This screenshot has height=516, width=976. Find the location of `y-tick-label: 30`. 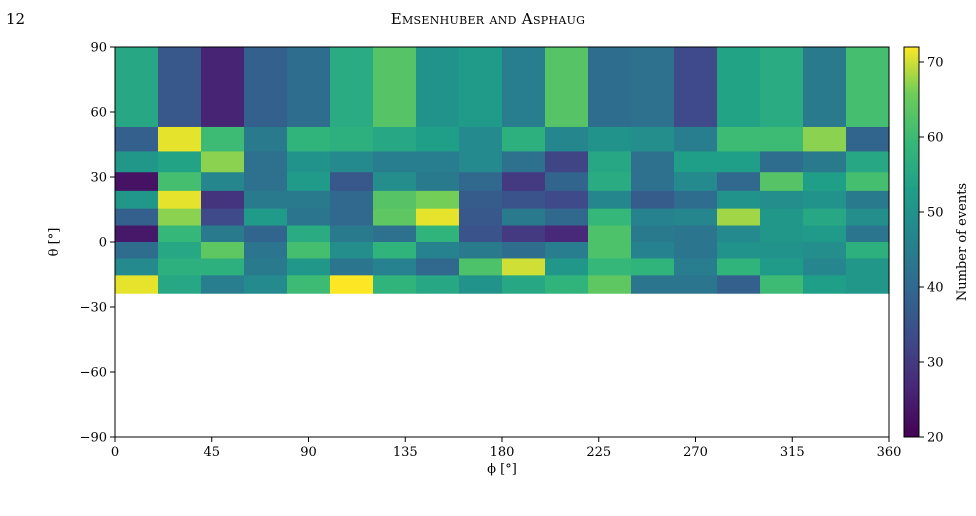

y-tick-label: 30 is located at coordinates (98, 178).